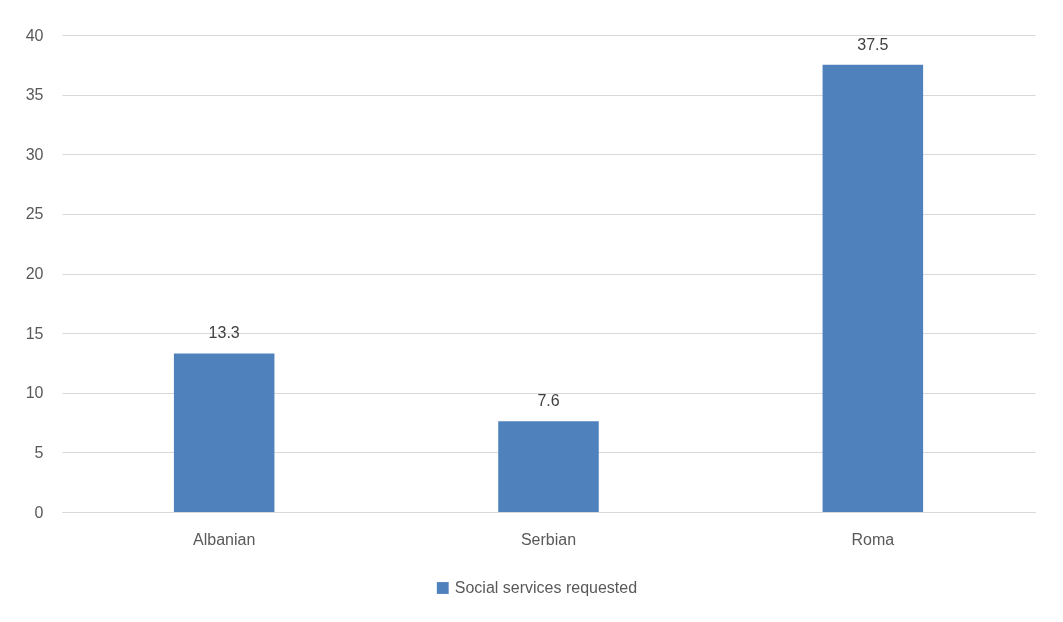 The image size is (1063, 622). Describe the element at coordinates (224, 333) in the screenshot. I see `data-label: 13.3` at that location.